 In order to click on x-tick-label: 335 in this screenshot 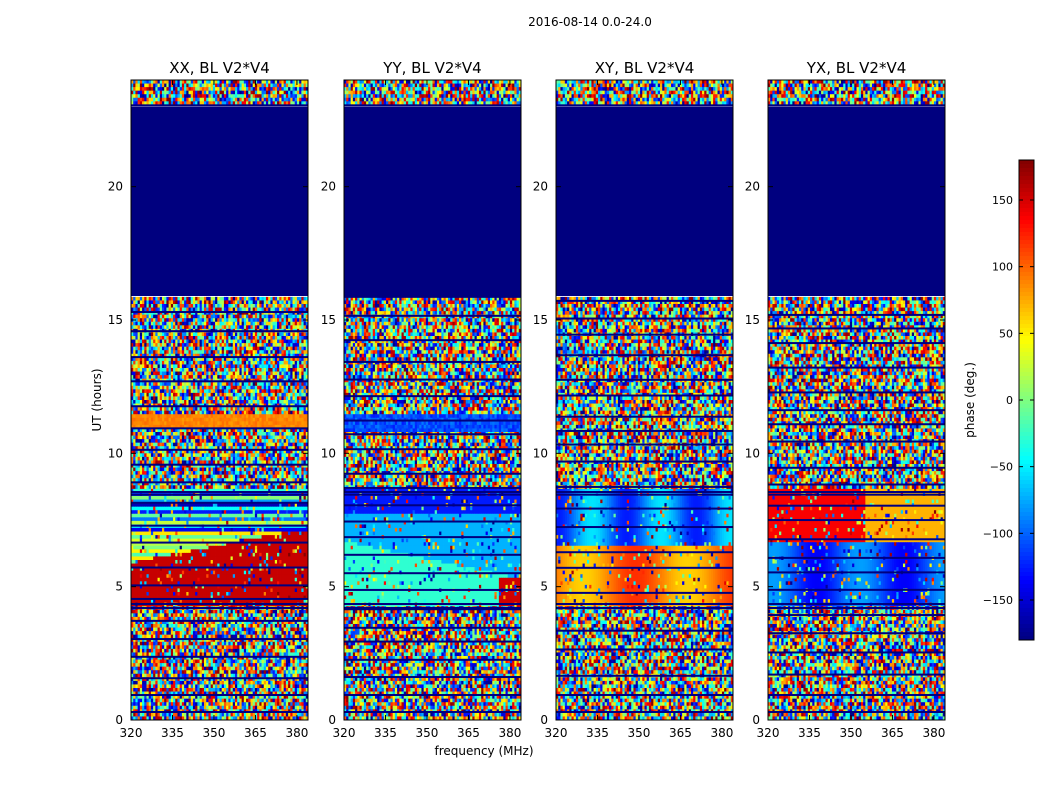, I will do `click(385, 733)`.